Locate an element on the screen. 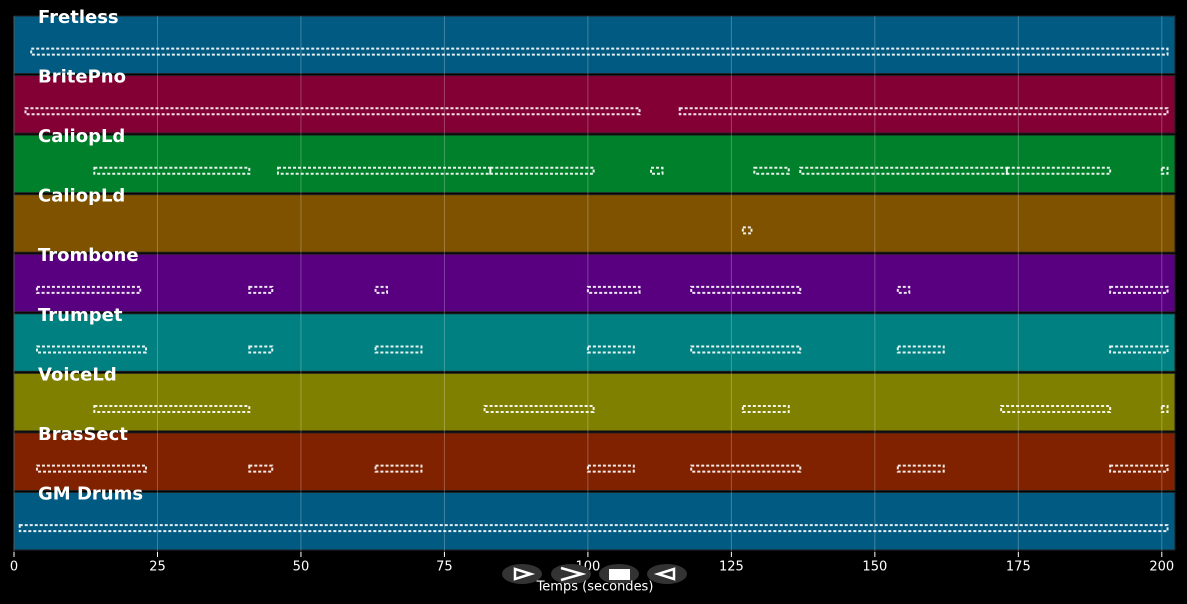 The image size is (1187, 604). track-name: GM Drums is located at coordinates (90, 493).